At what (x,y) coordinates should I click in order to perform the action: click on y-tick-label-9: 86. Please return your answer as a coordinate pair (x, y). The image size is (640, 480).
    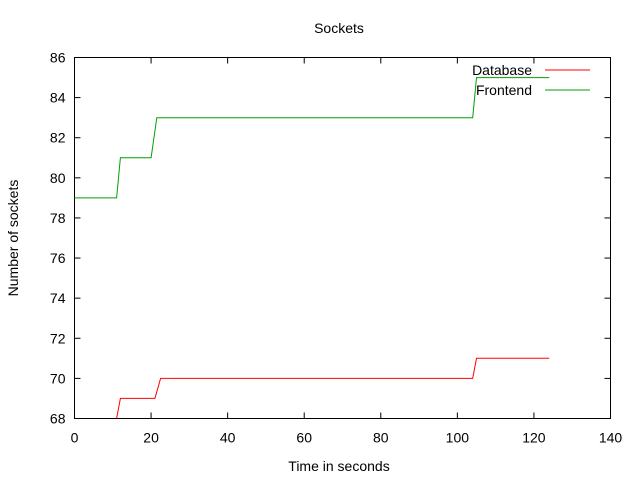
    Looking at the image, I should click on (58, 58).